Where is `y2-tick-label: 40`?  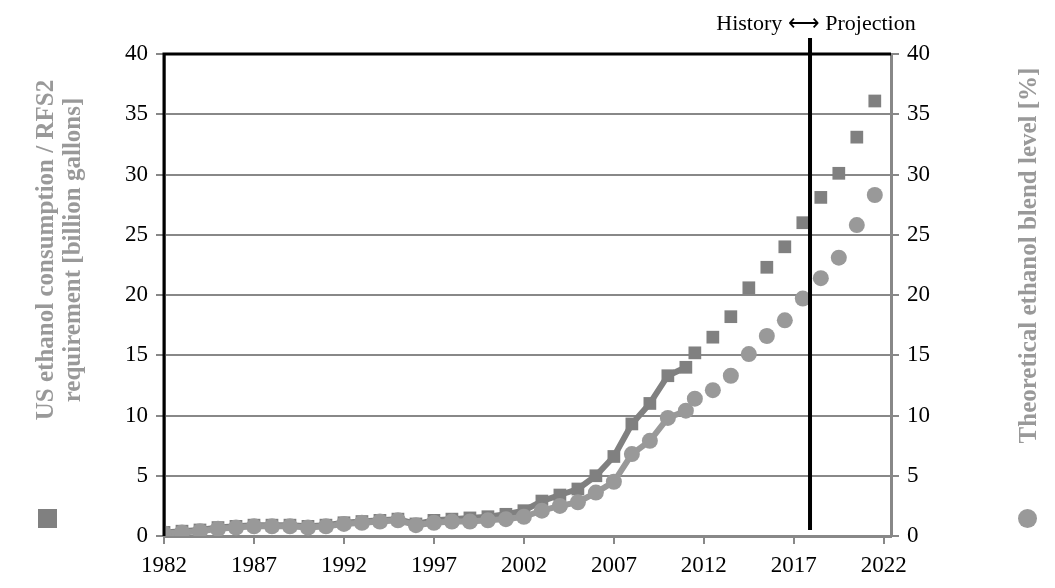 y2-tick-label: 40 is located at coordinates (918, 53).